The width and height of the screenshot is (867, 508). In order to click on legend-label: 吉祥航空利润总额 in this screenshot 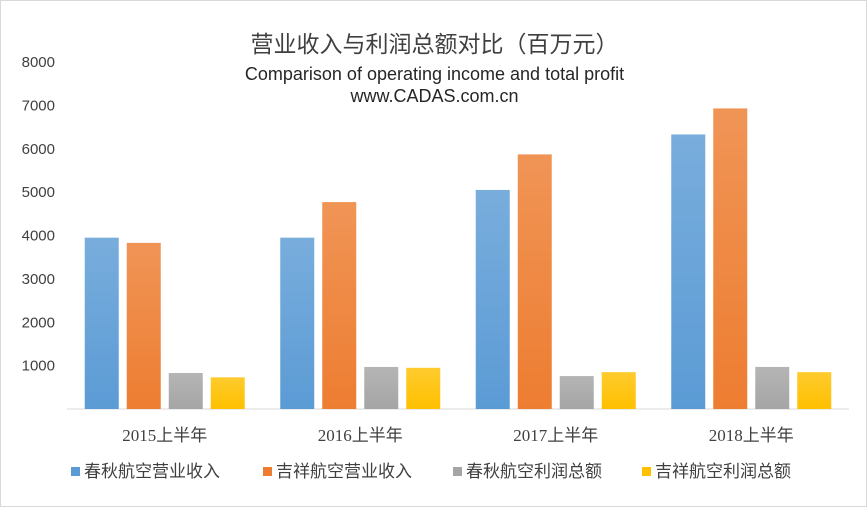, I will do `click(723, 471)`.